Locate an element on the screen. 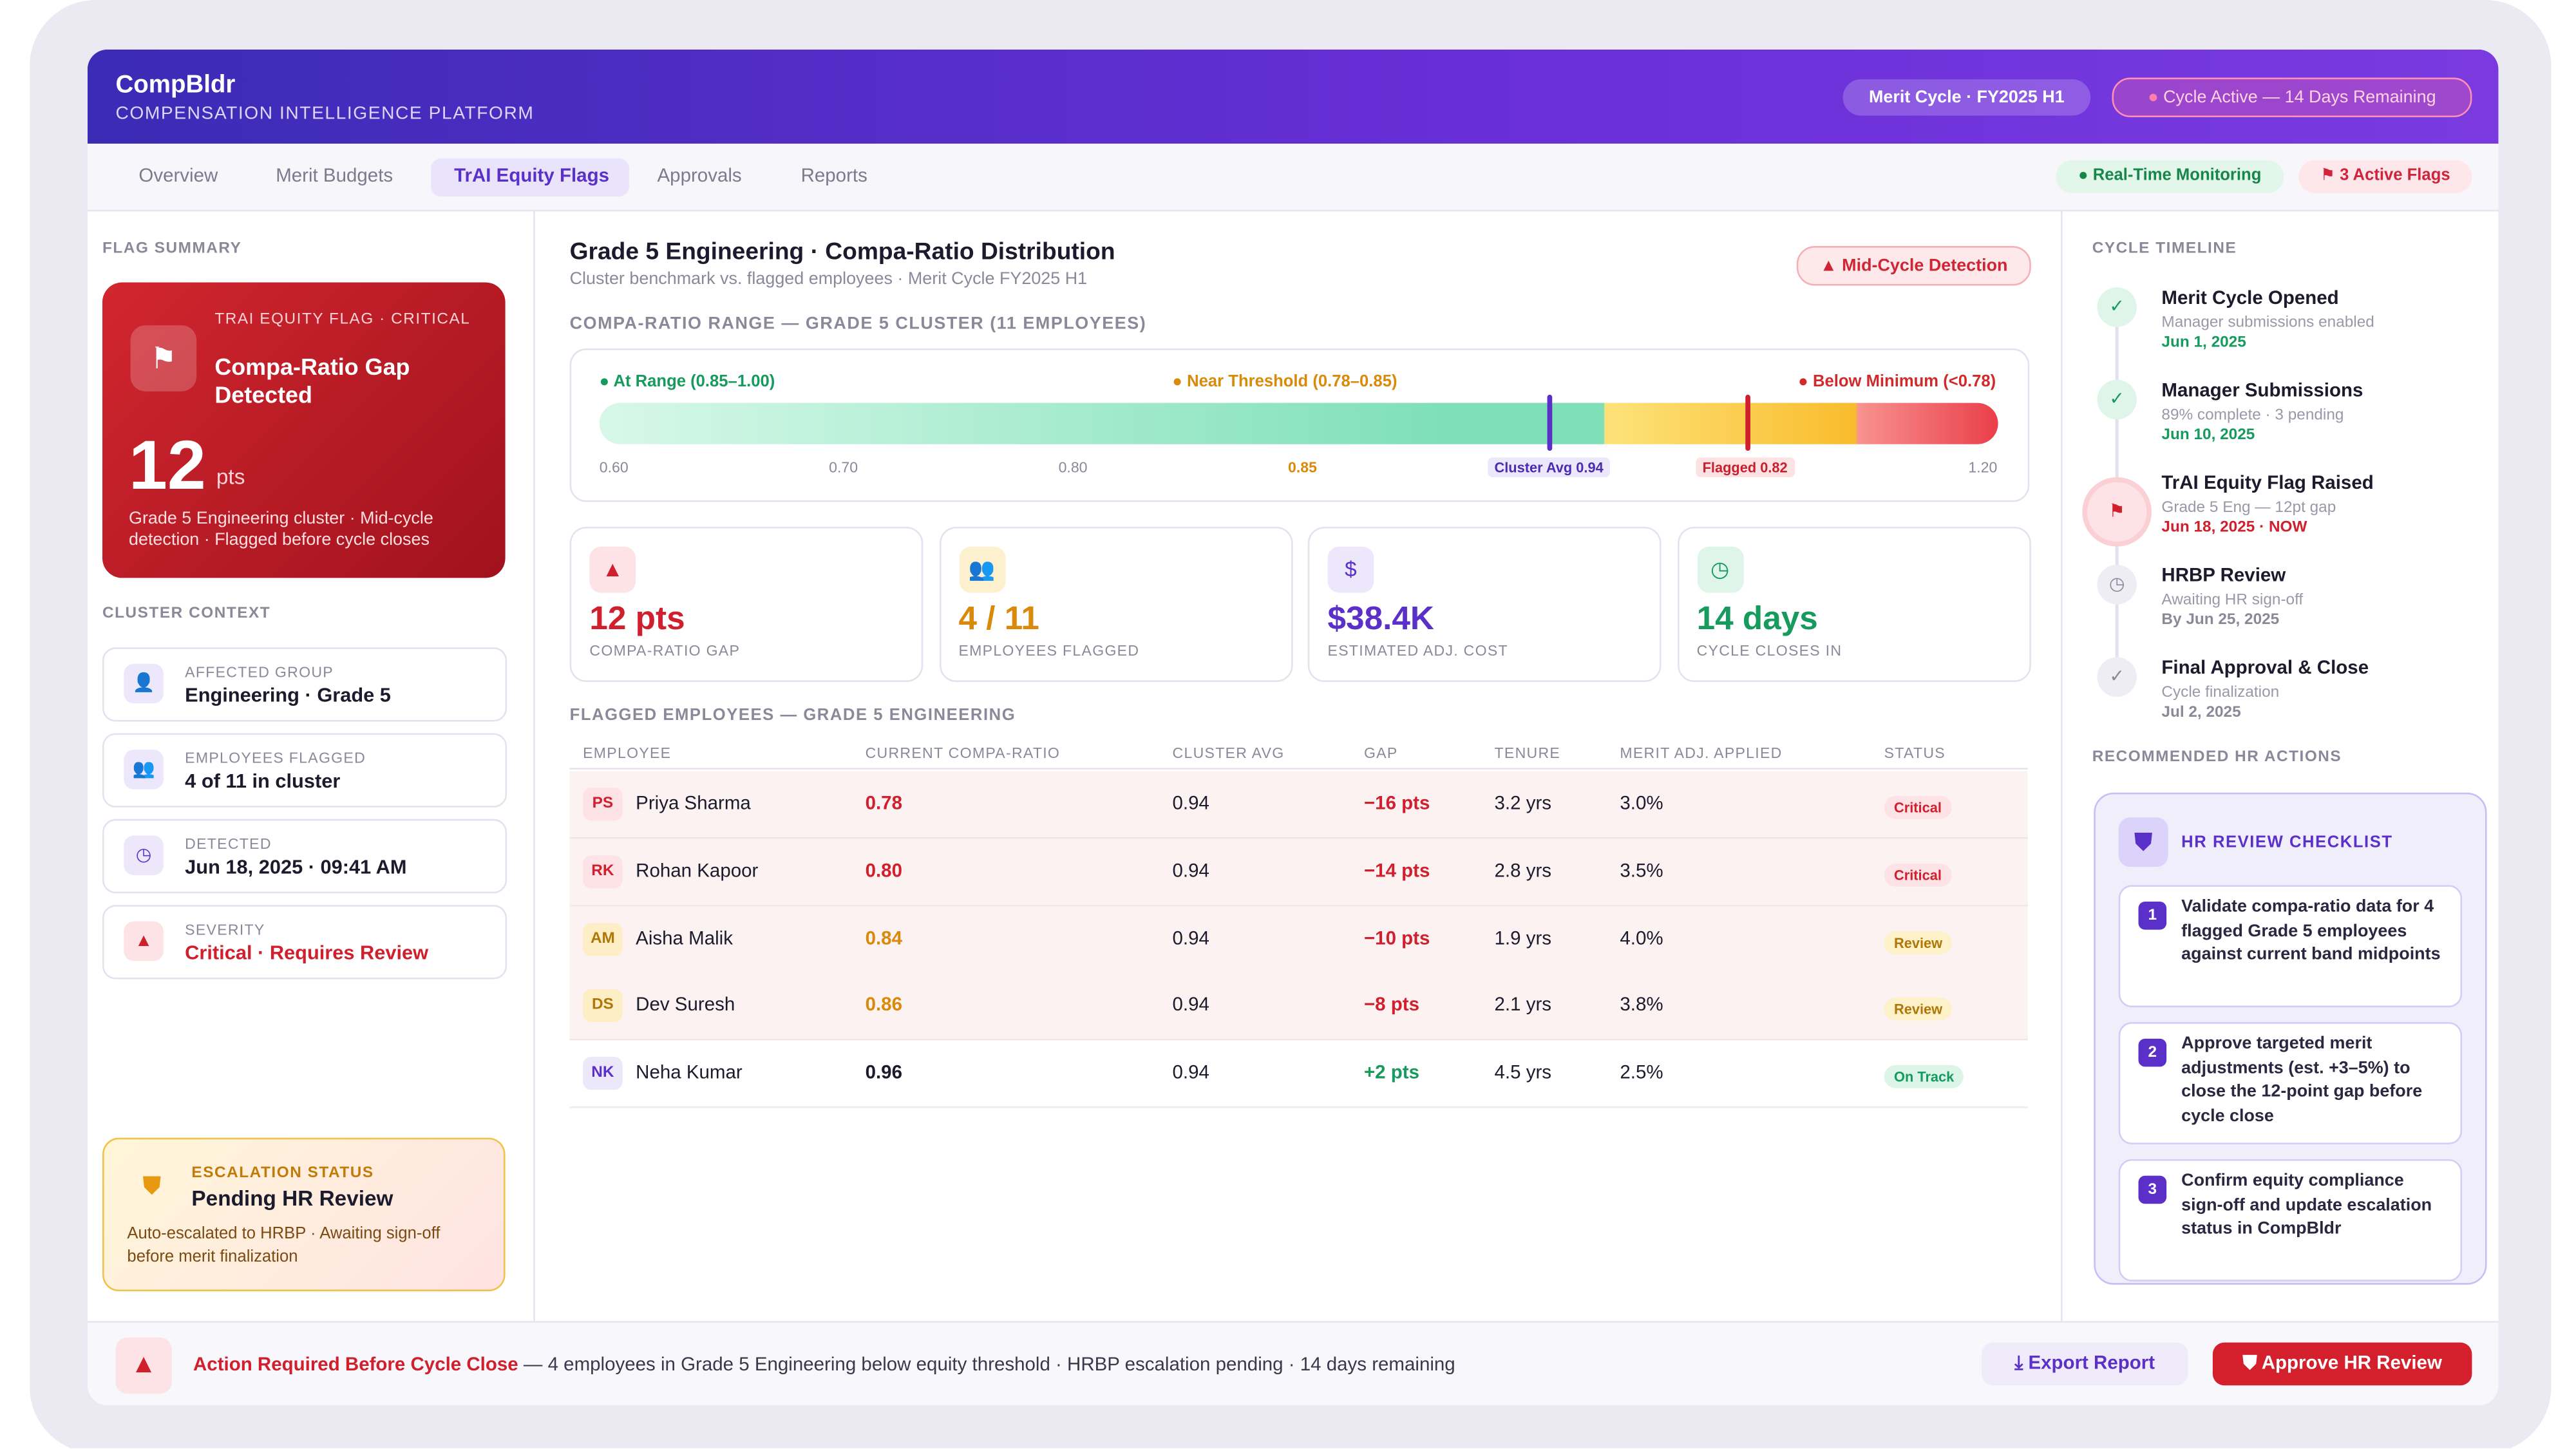 The image size is (2576, 1449). tenure: 2.1 yrs is located at coordinates (1523, 1006).